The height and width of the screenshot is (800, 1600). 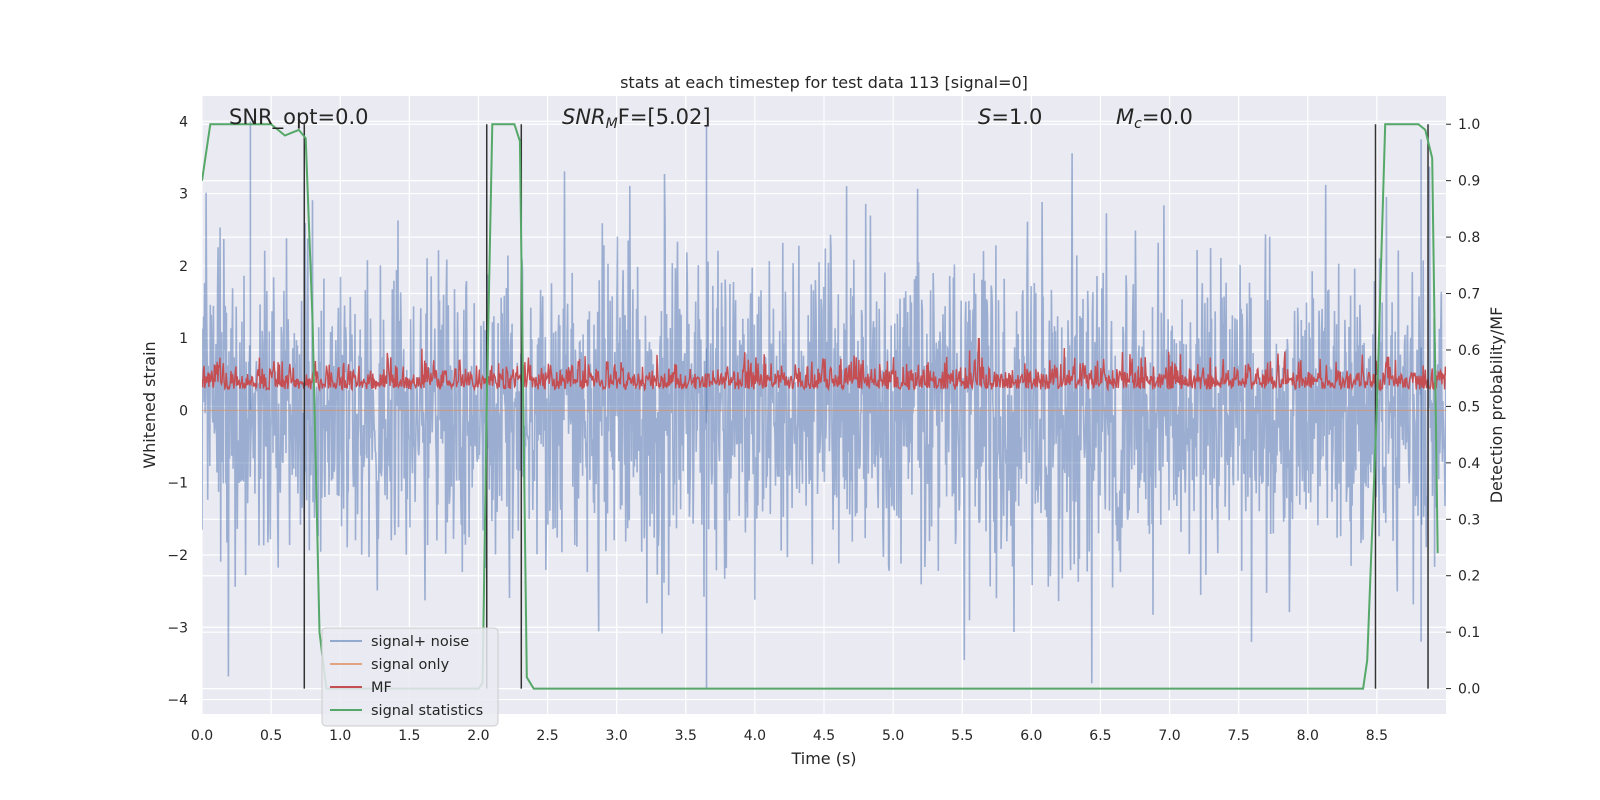 What do you see at coordinates (183, 339) in the screenshot?
I see `y-tick-label: 1` at bounding box center [183, 339].